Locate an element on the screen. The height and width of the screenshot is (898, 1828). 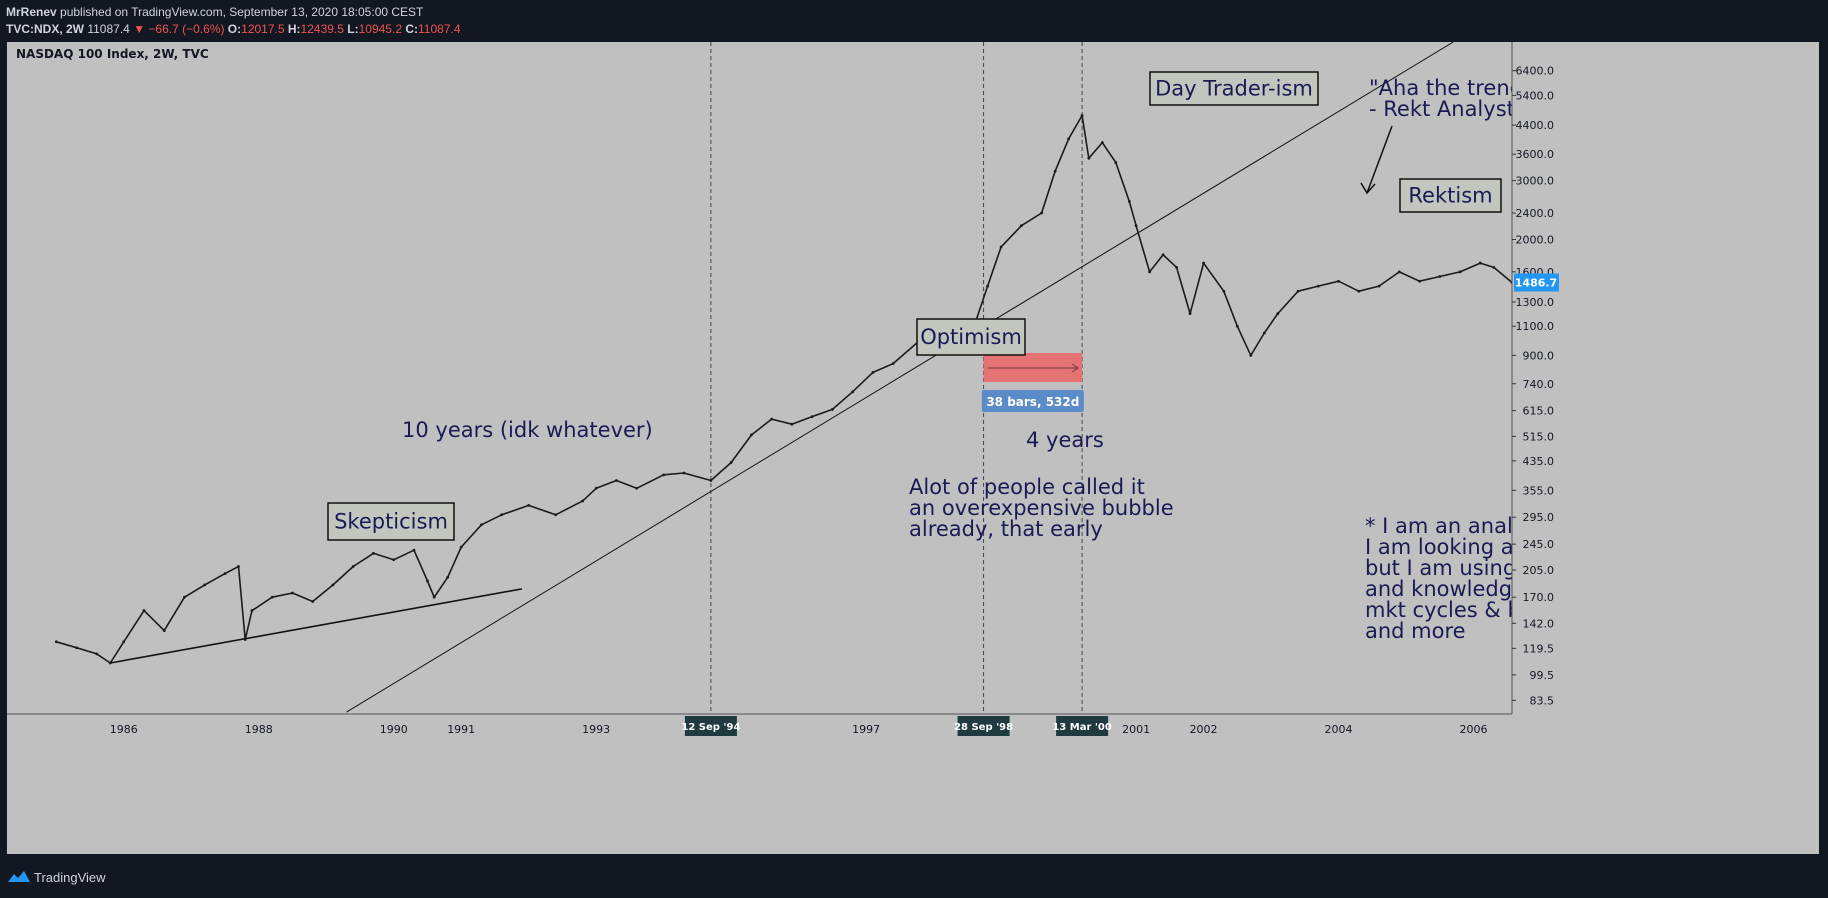
close-label: C: is located at coordinates (412, 29).